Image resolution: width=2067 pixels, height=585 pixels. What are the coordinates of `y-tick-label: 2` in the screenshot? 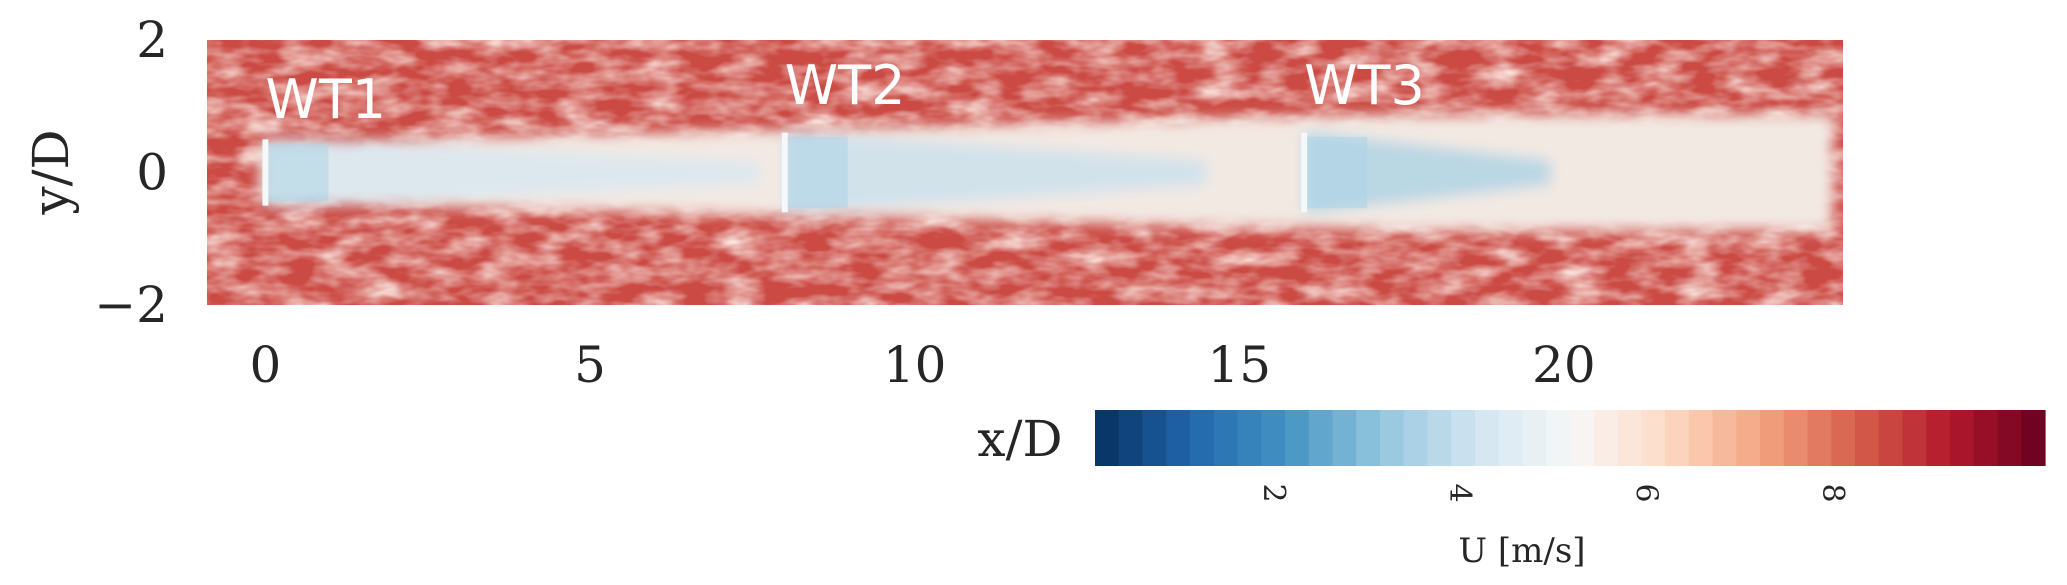 It's located at (152, 40).